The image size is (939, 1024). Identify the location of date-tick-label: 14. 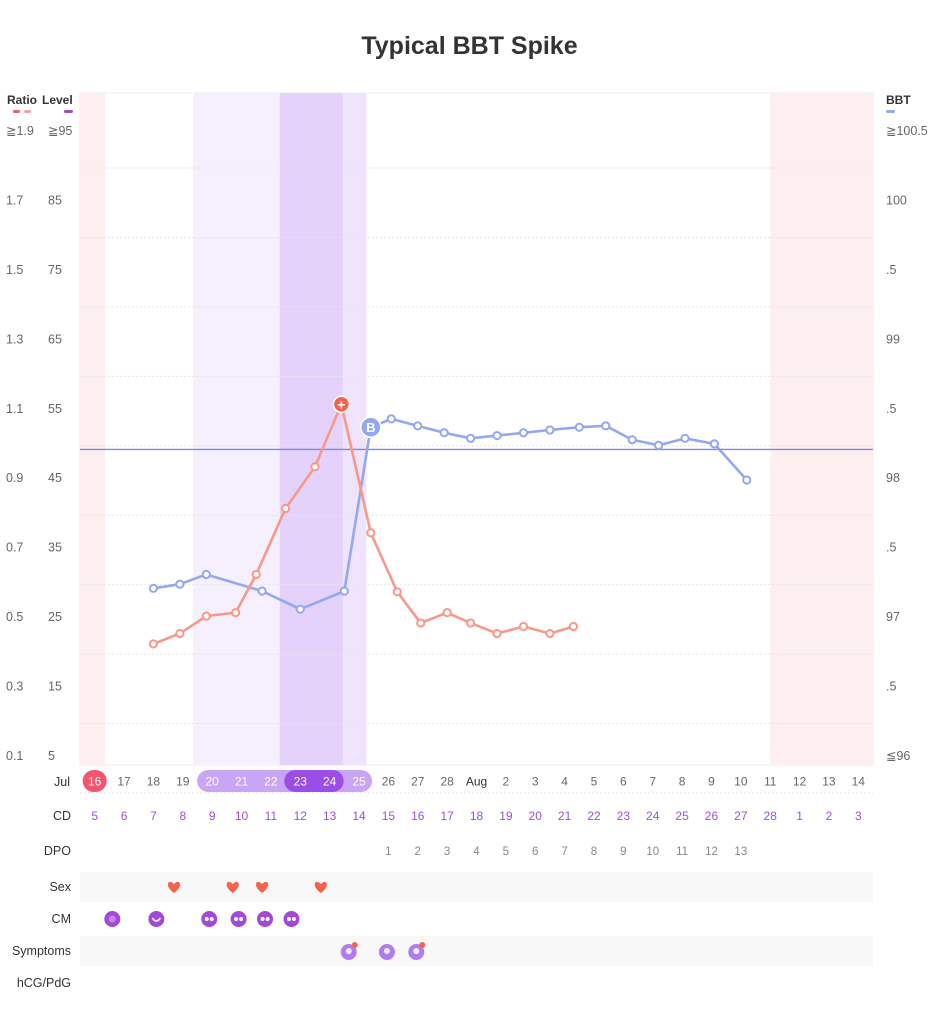
(859, 782).